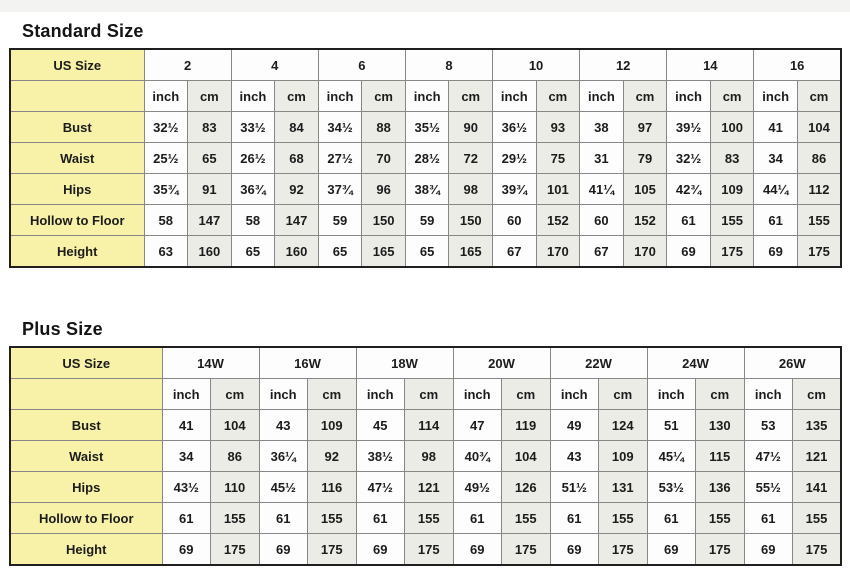 The height and width of the screenshot is (586, 850). What do you see at coordinates (645, 251) in the screenshot?
I see `value-cell-cm: 170` at bounding box center [645, 251].